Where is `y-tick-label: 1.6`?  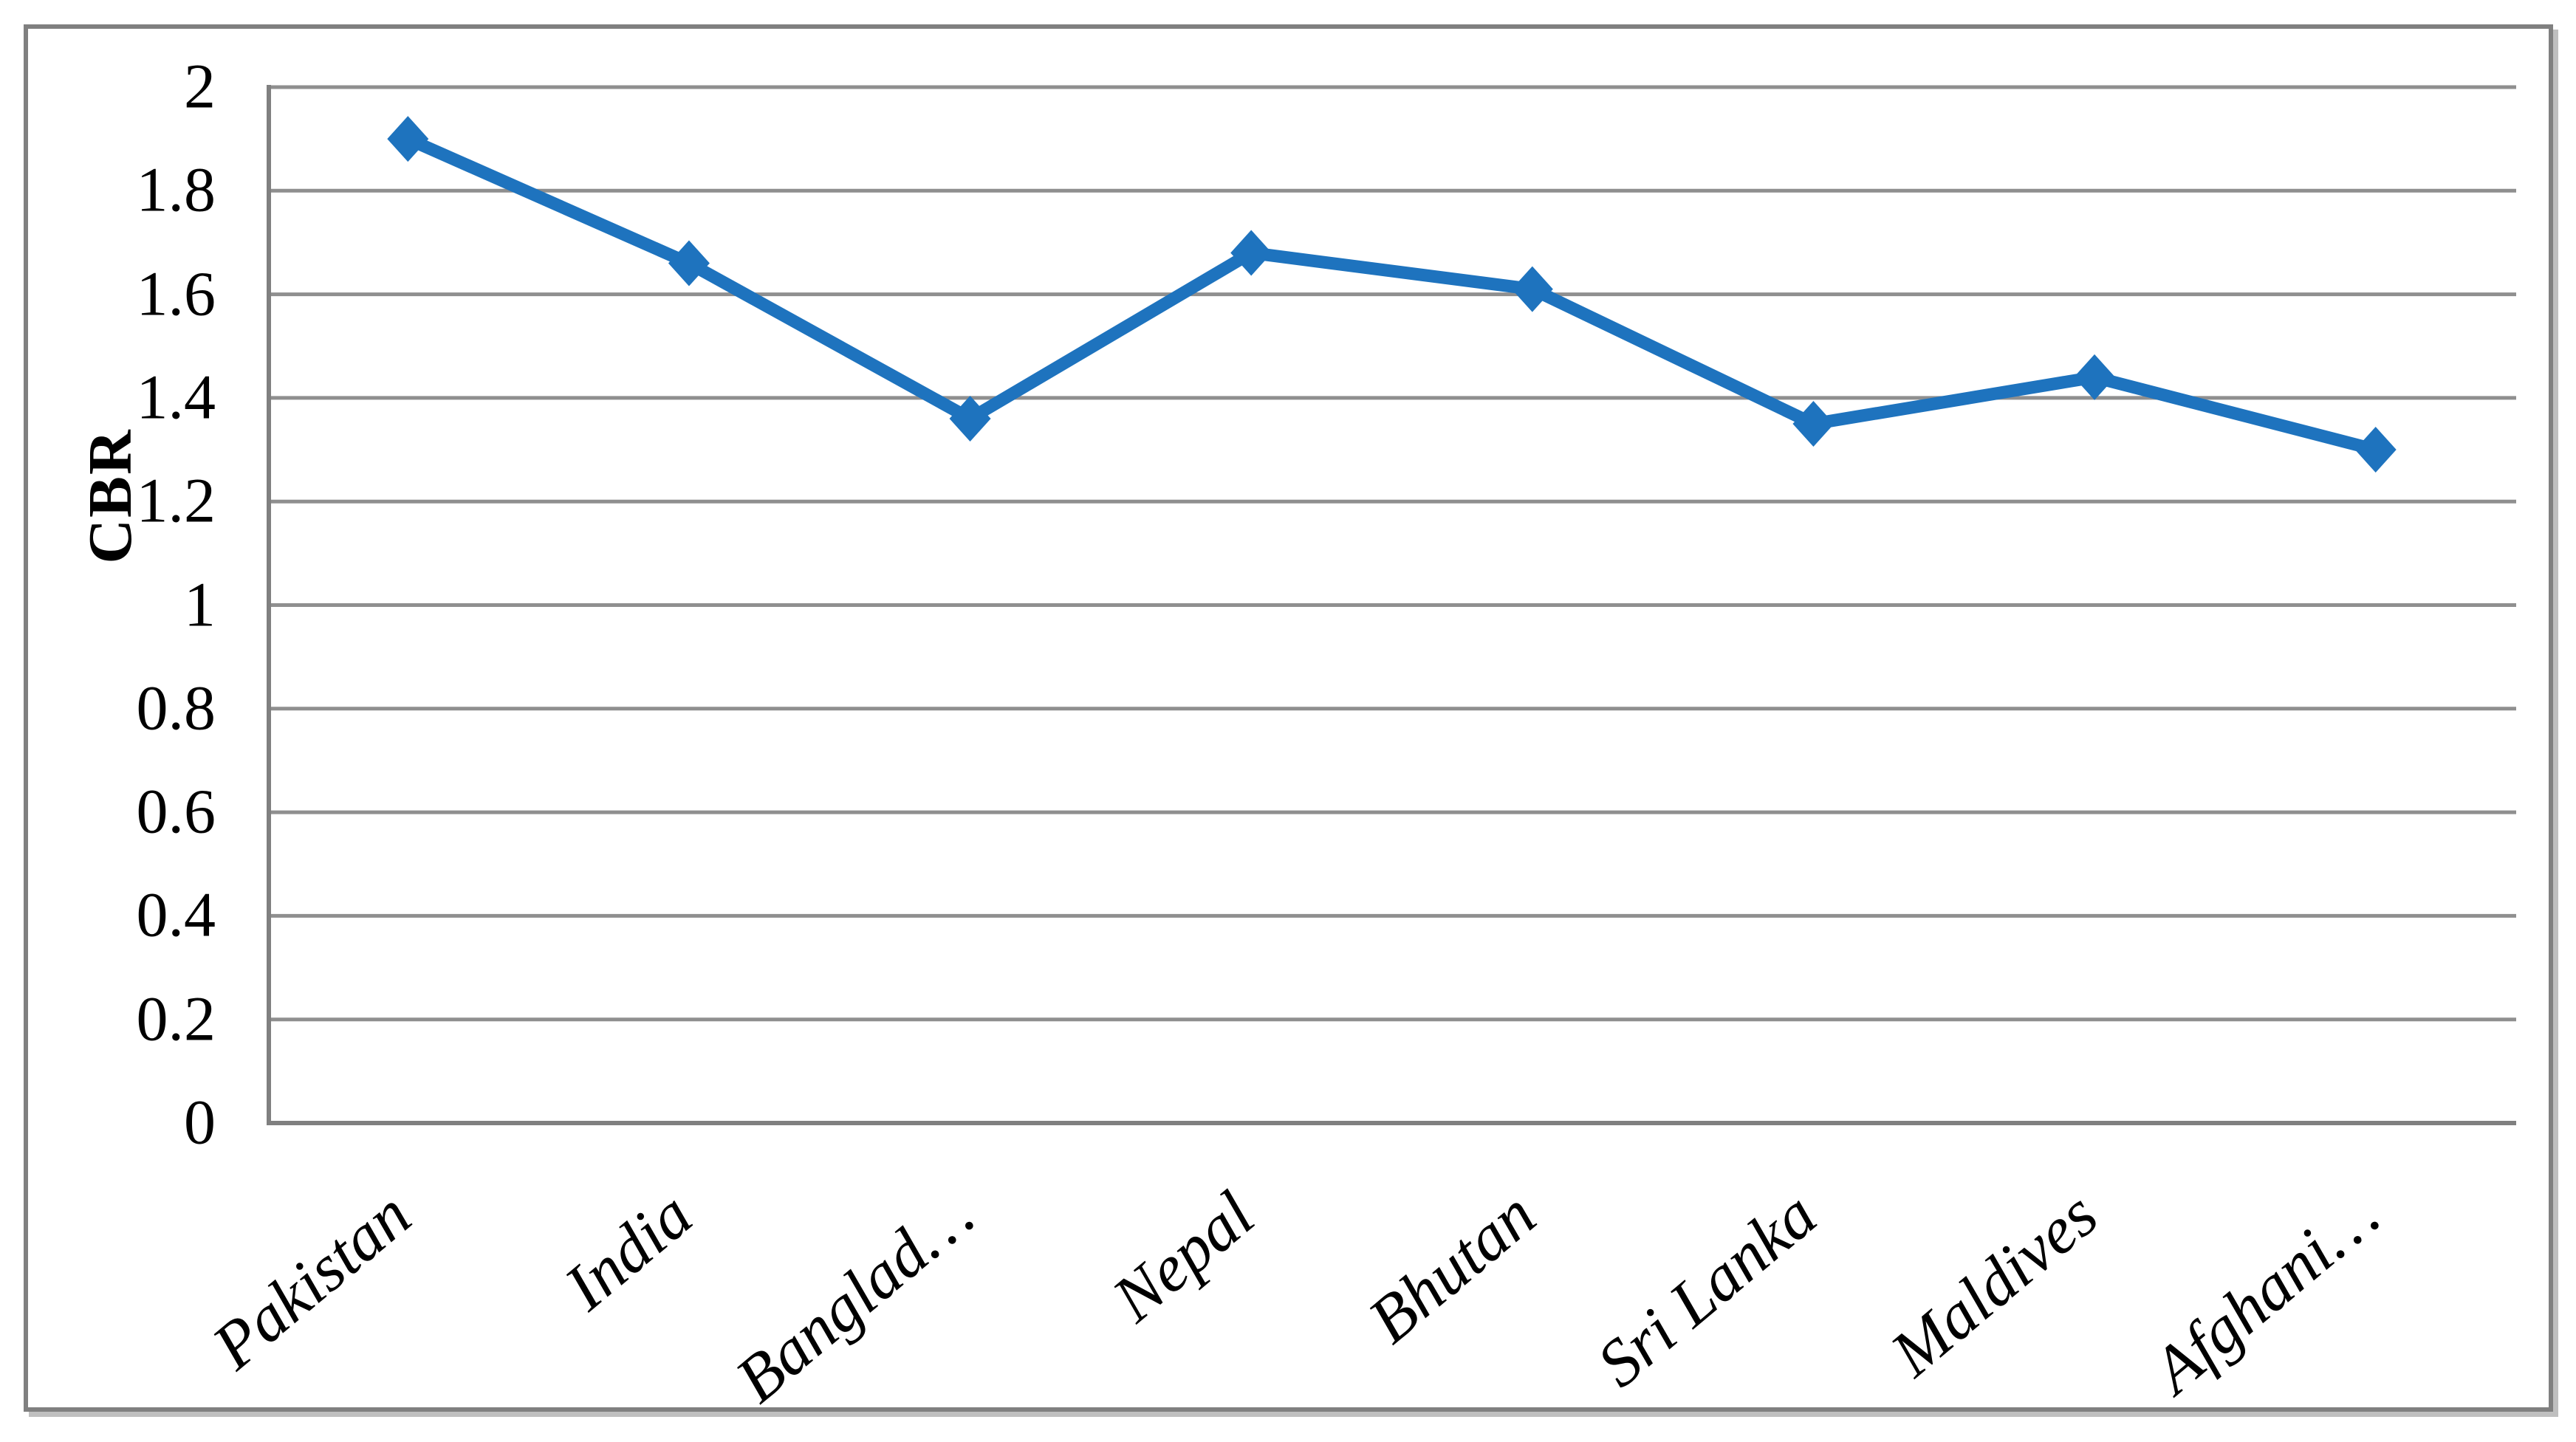 y-tick-label: 1.6 is located at coordinates (176, 293).